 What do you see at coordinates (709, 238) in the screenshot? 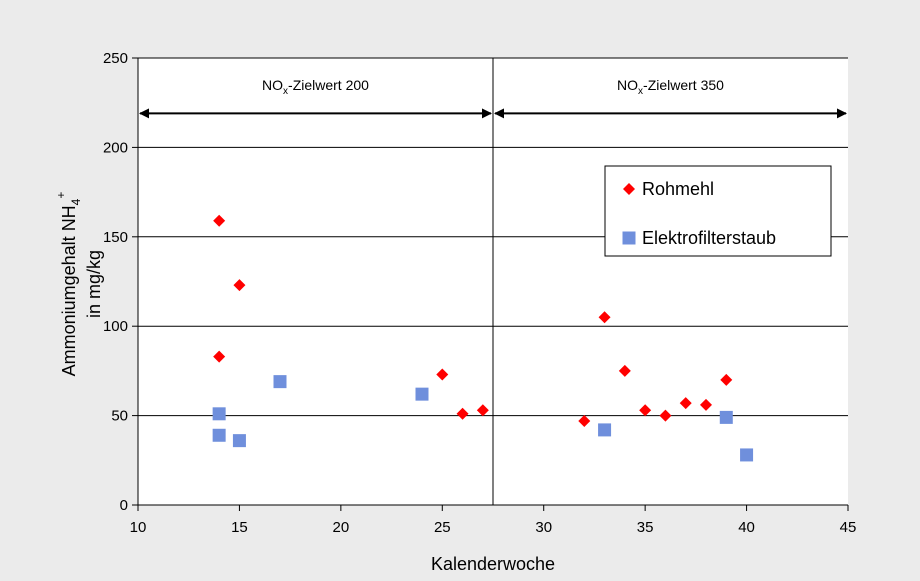
I see `legend-label-2: Elektrofilterstaub` at bounding box center [709, 238].